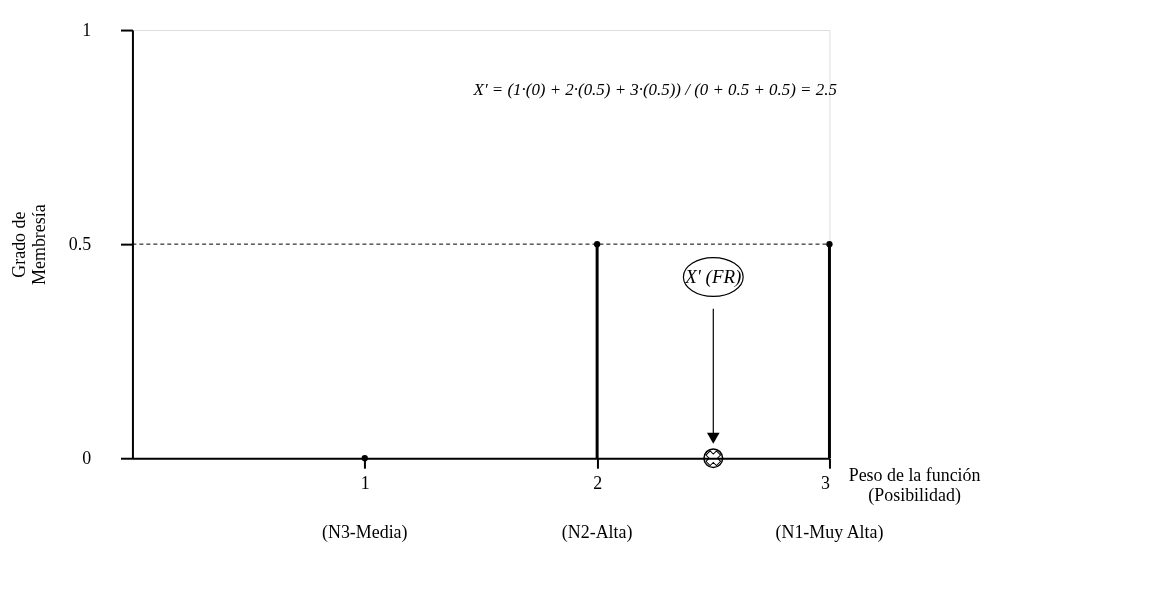  Describe the element at coordinates (829, 532) in the screenshot. I see `text: (N1-Muy Alta)` at that location.